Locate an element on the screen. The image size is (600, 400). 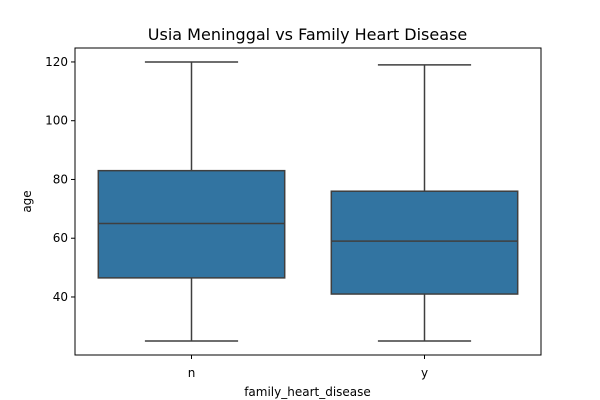
chart-title: Usia Meninggal vs Family Heart Disease is located at coordinates (307, 34).